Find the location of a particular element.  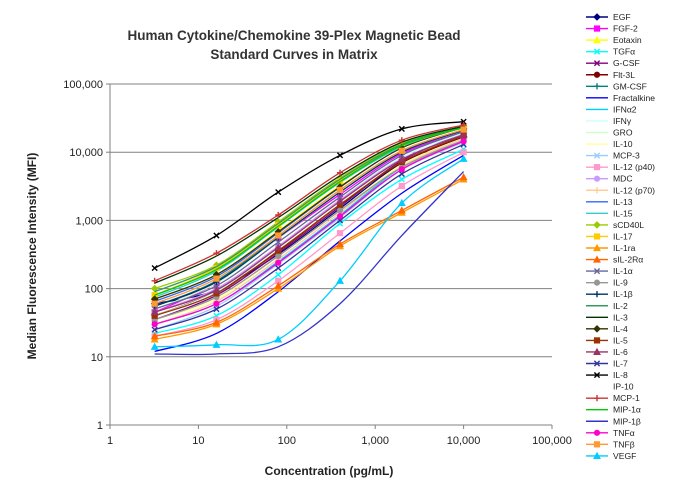

legend-label-vegf: VEGF is located at coordinates (624, 456).